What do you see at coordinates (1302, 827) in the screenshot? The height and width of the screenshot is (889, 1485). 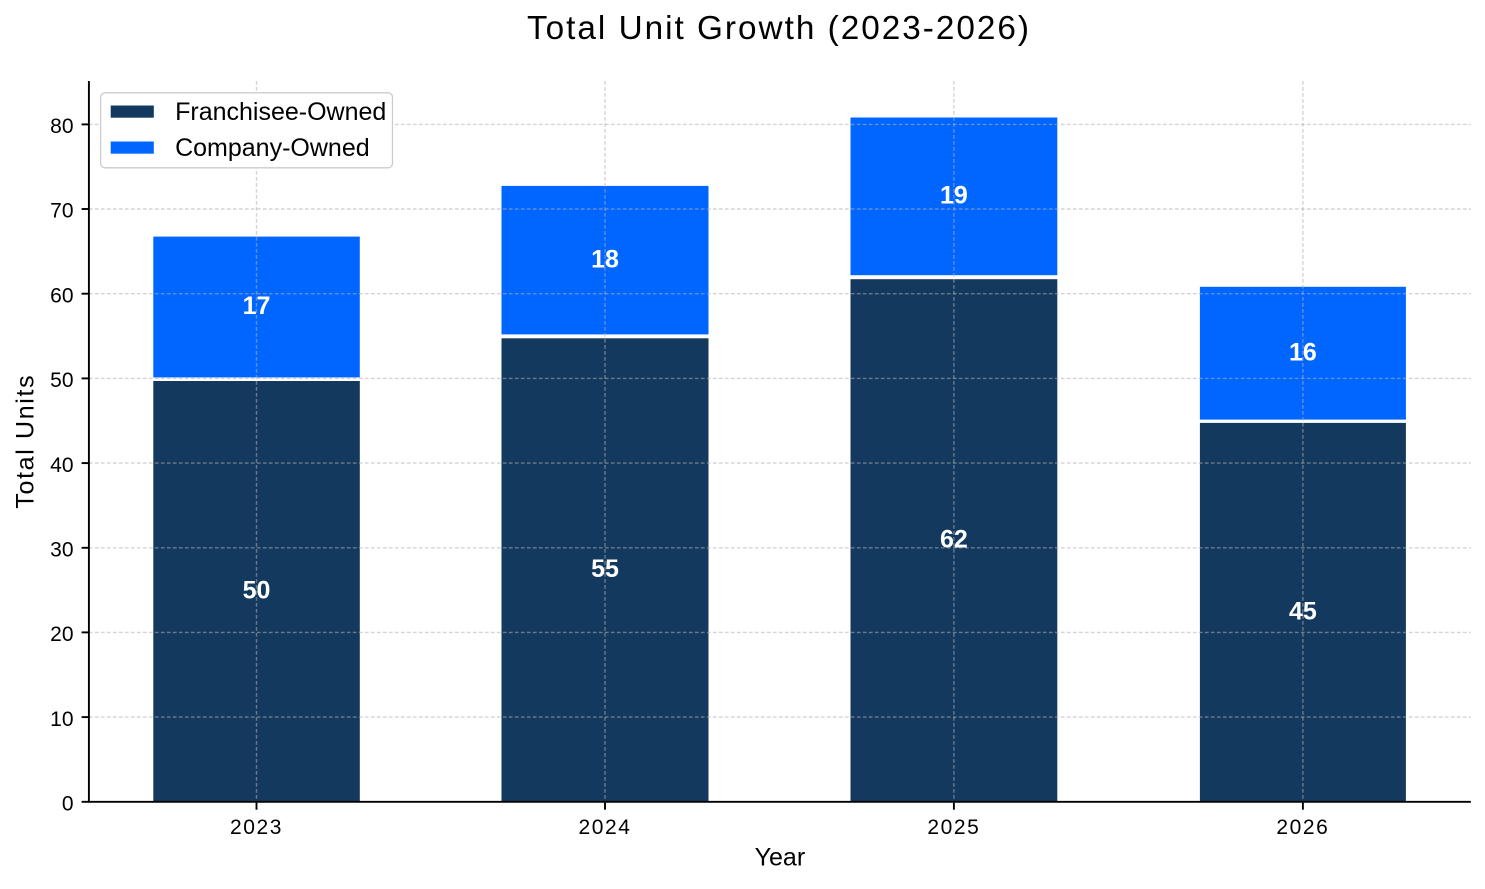 I see `svg-text: 2026` at bounding box center [1302, 827].